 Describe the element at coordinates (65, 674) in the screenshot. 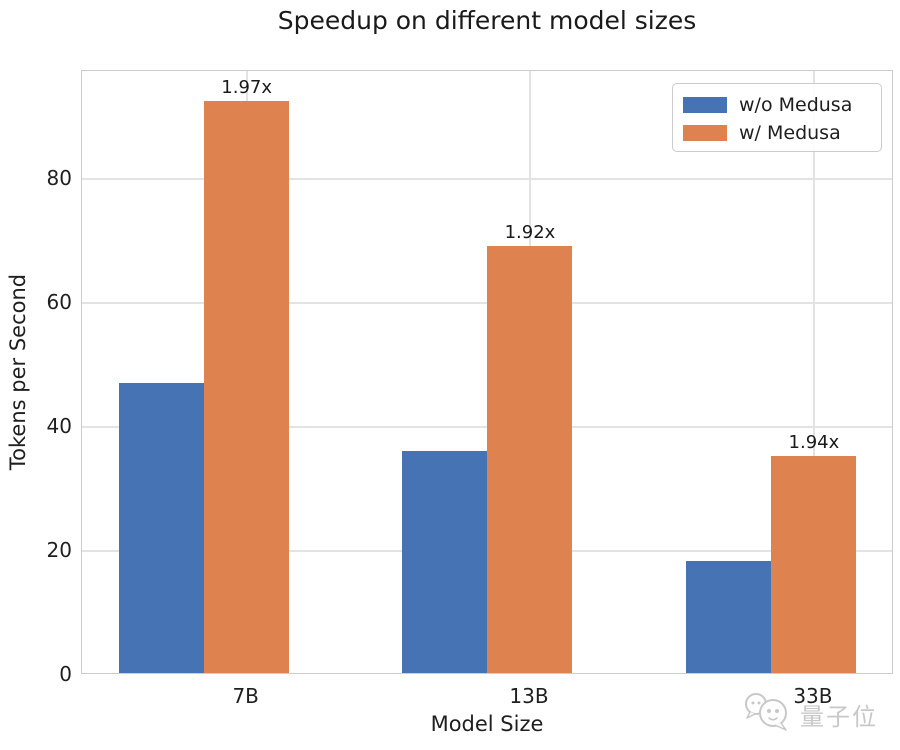

I see `y-tick-label: 0` at that location.